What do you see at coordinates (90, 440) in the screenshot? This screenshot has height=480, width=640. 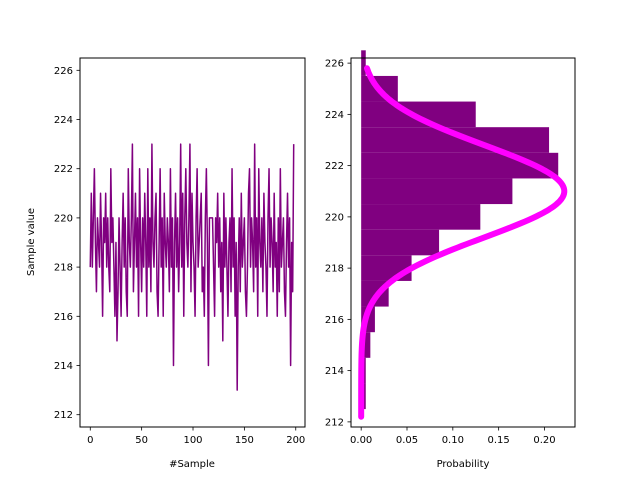 I see `x-tick-label: 0` at bounding box center [90, 440].